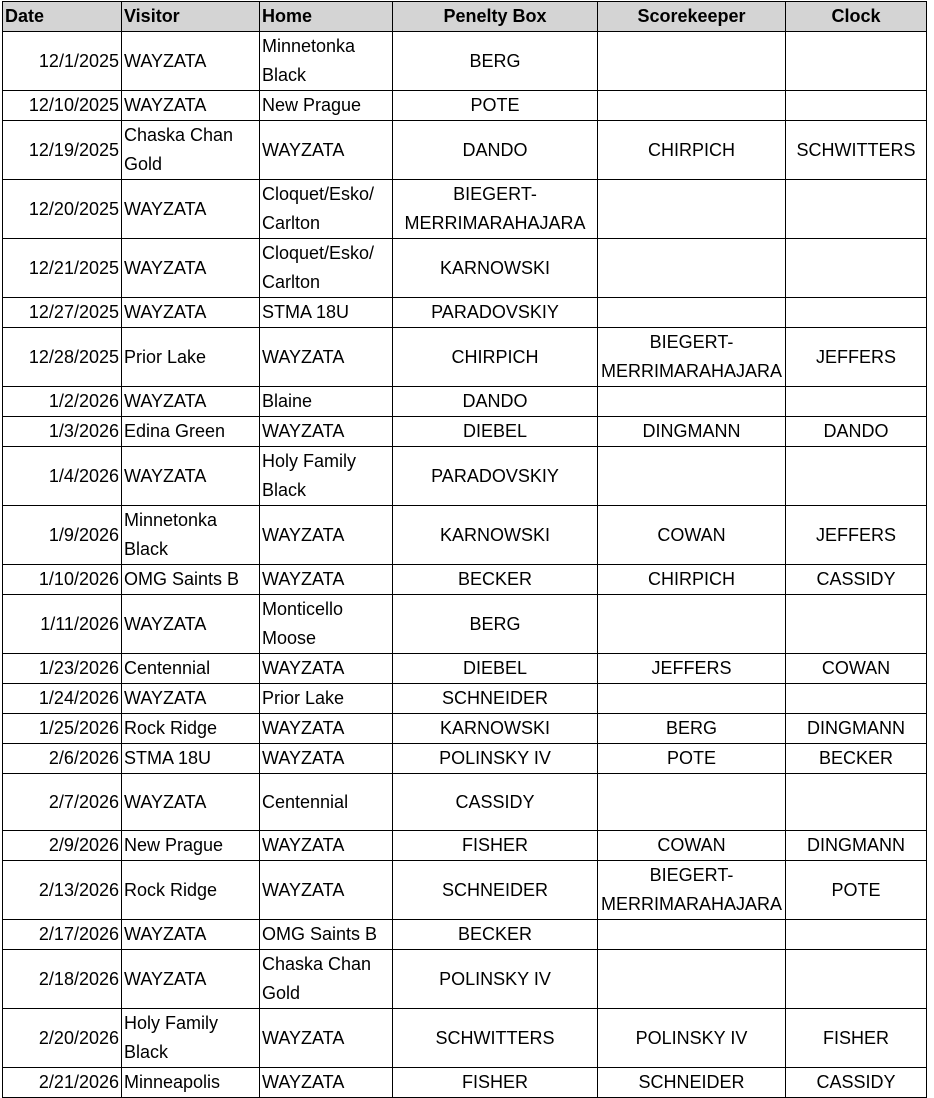  I want to click on cell-date: 1/11/2026, so click(62, 624).